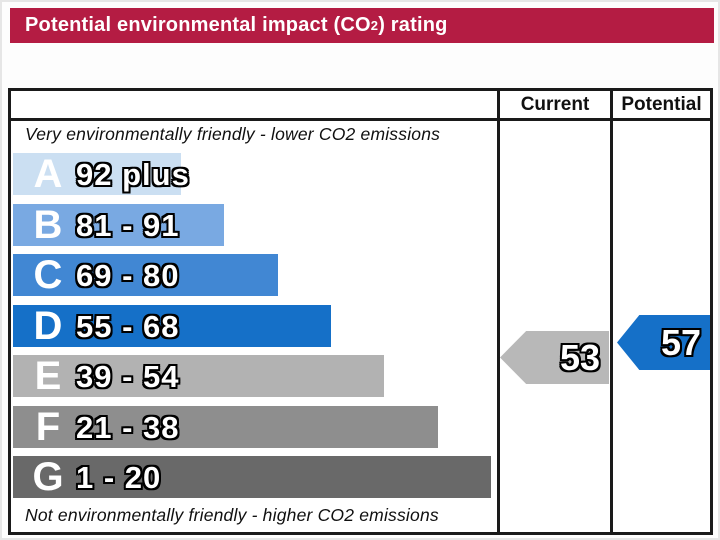 Image resolution: width=720 pixels, height=540 pixels. Describe the element at coordinates (48, 225) in the screenshot. I see `band-letter-b: B` at that location.